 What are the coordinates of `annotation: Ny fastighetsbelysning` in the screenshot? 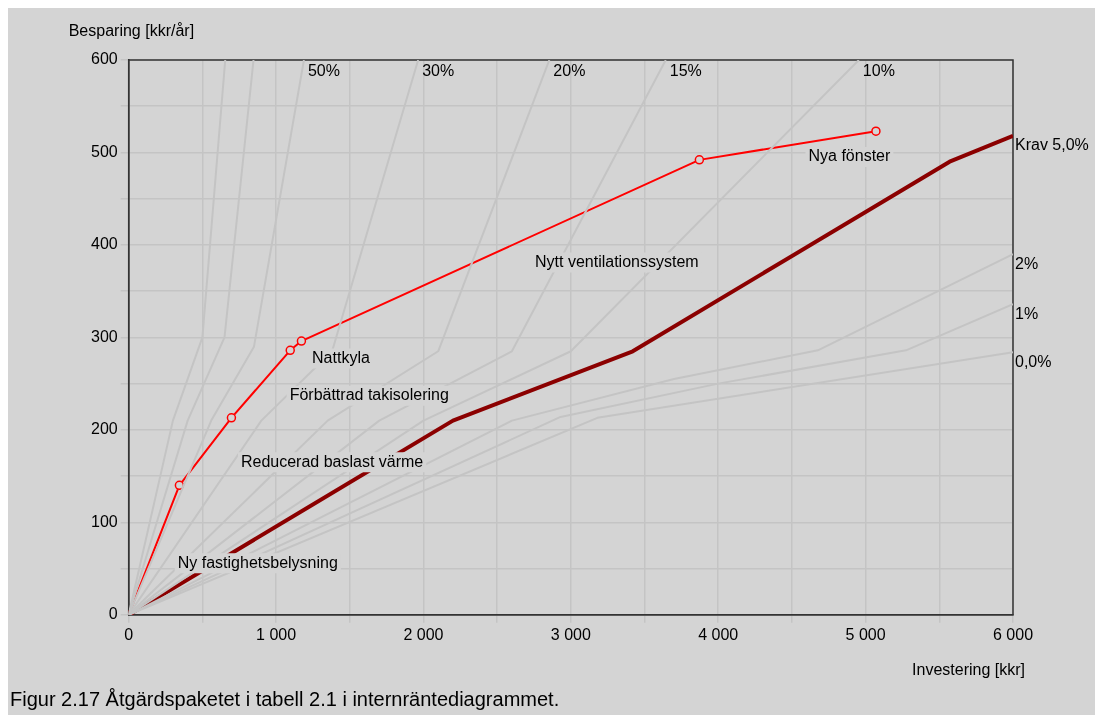 It's located at (257, 562).